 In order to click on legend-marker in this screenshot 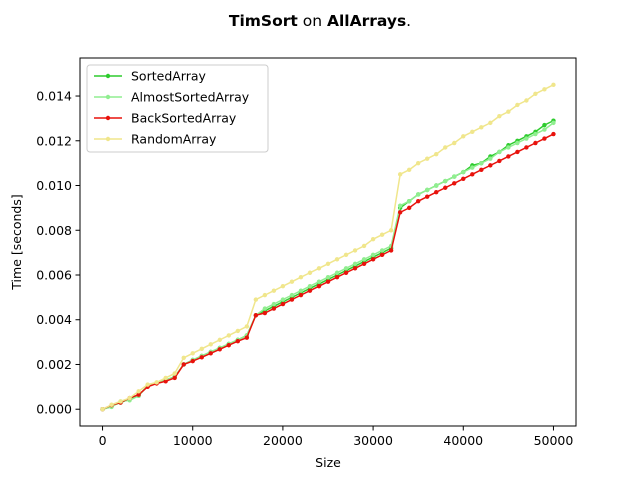, I will do `click(108, 97)`.